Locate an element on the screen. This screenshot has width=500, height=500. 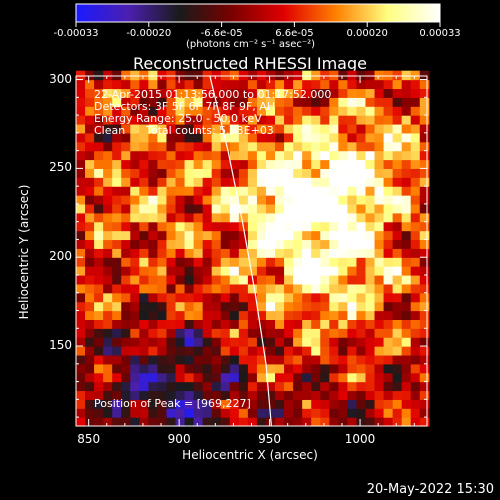
annotation-total-counts: Total counts: 5.53E+03 is located at coordinates (210, 130).